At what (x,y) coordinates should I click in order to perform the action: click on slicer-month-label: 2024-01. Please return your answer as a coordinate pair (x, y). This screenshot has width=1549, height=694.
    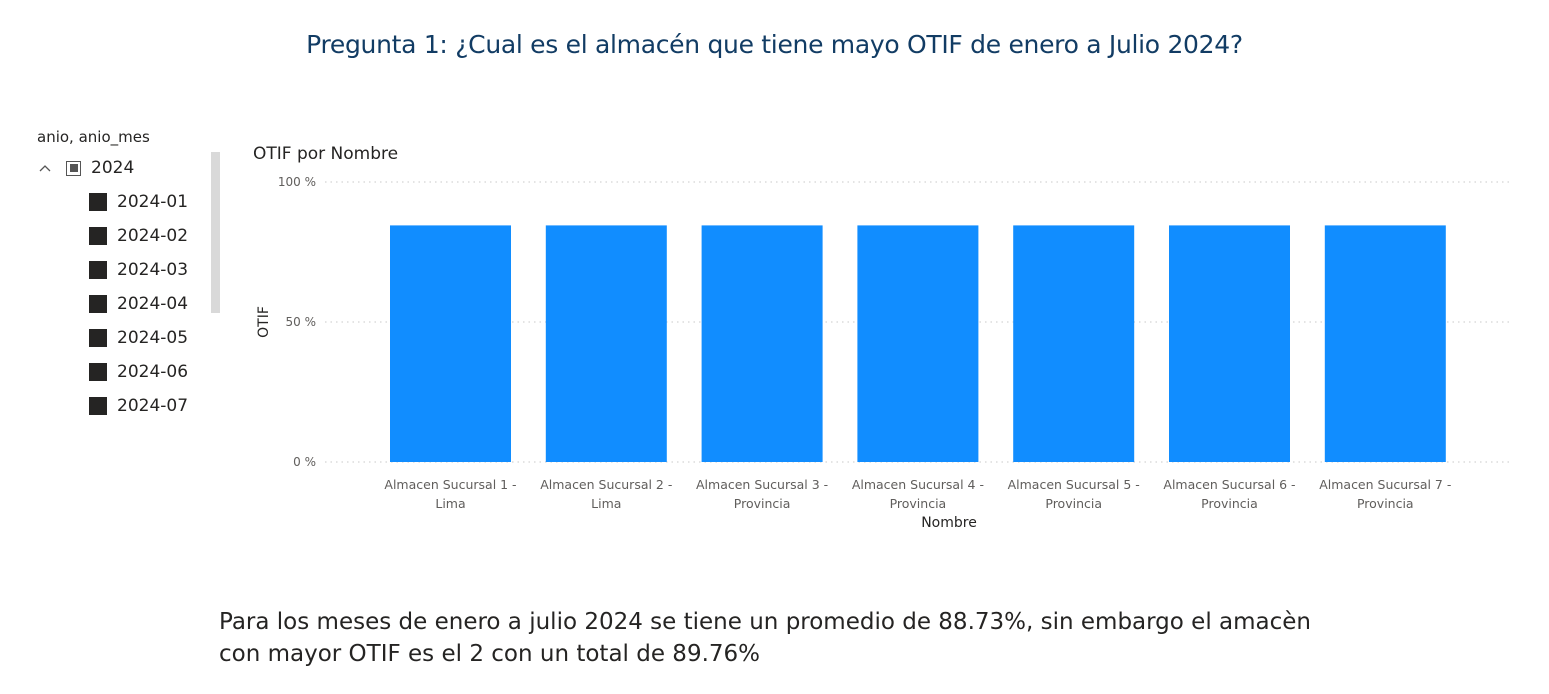
    Looking at the image, I should click on (153, 202).